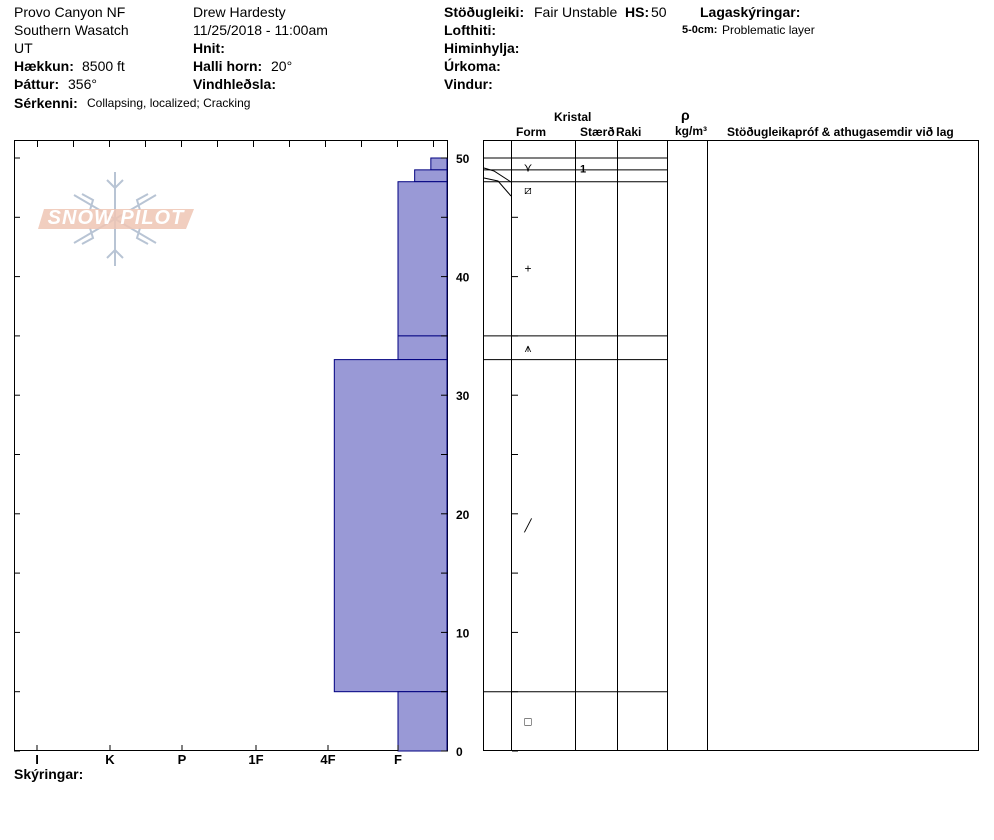  Describe the element at coordinates (71, 30) in the screenshot. I see `range: Southern Wasatch` at that location.